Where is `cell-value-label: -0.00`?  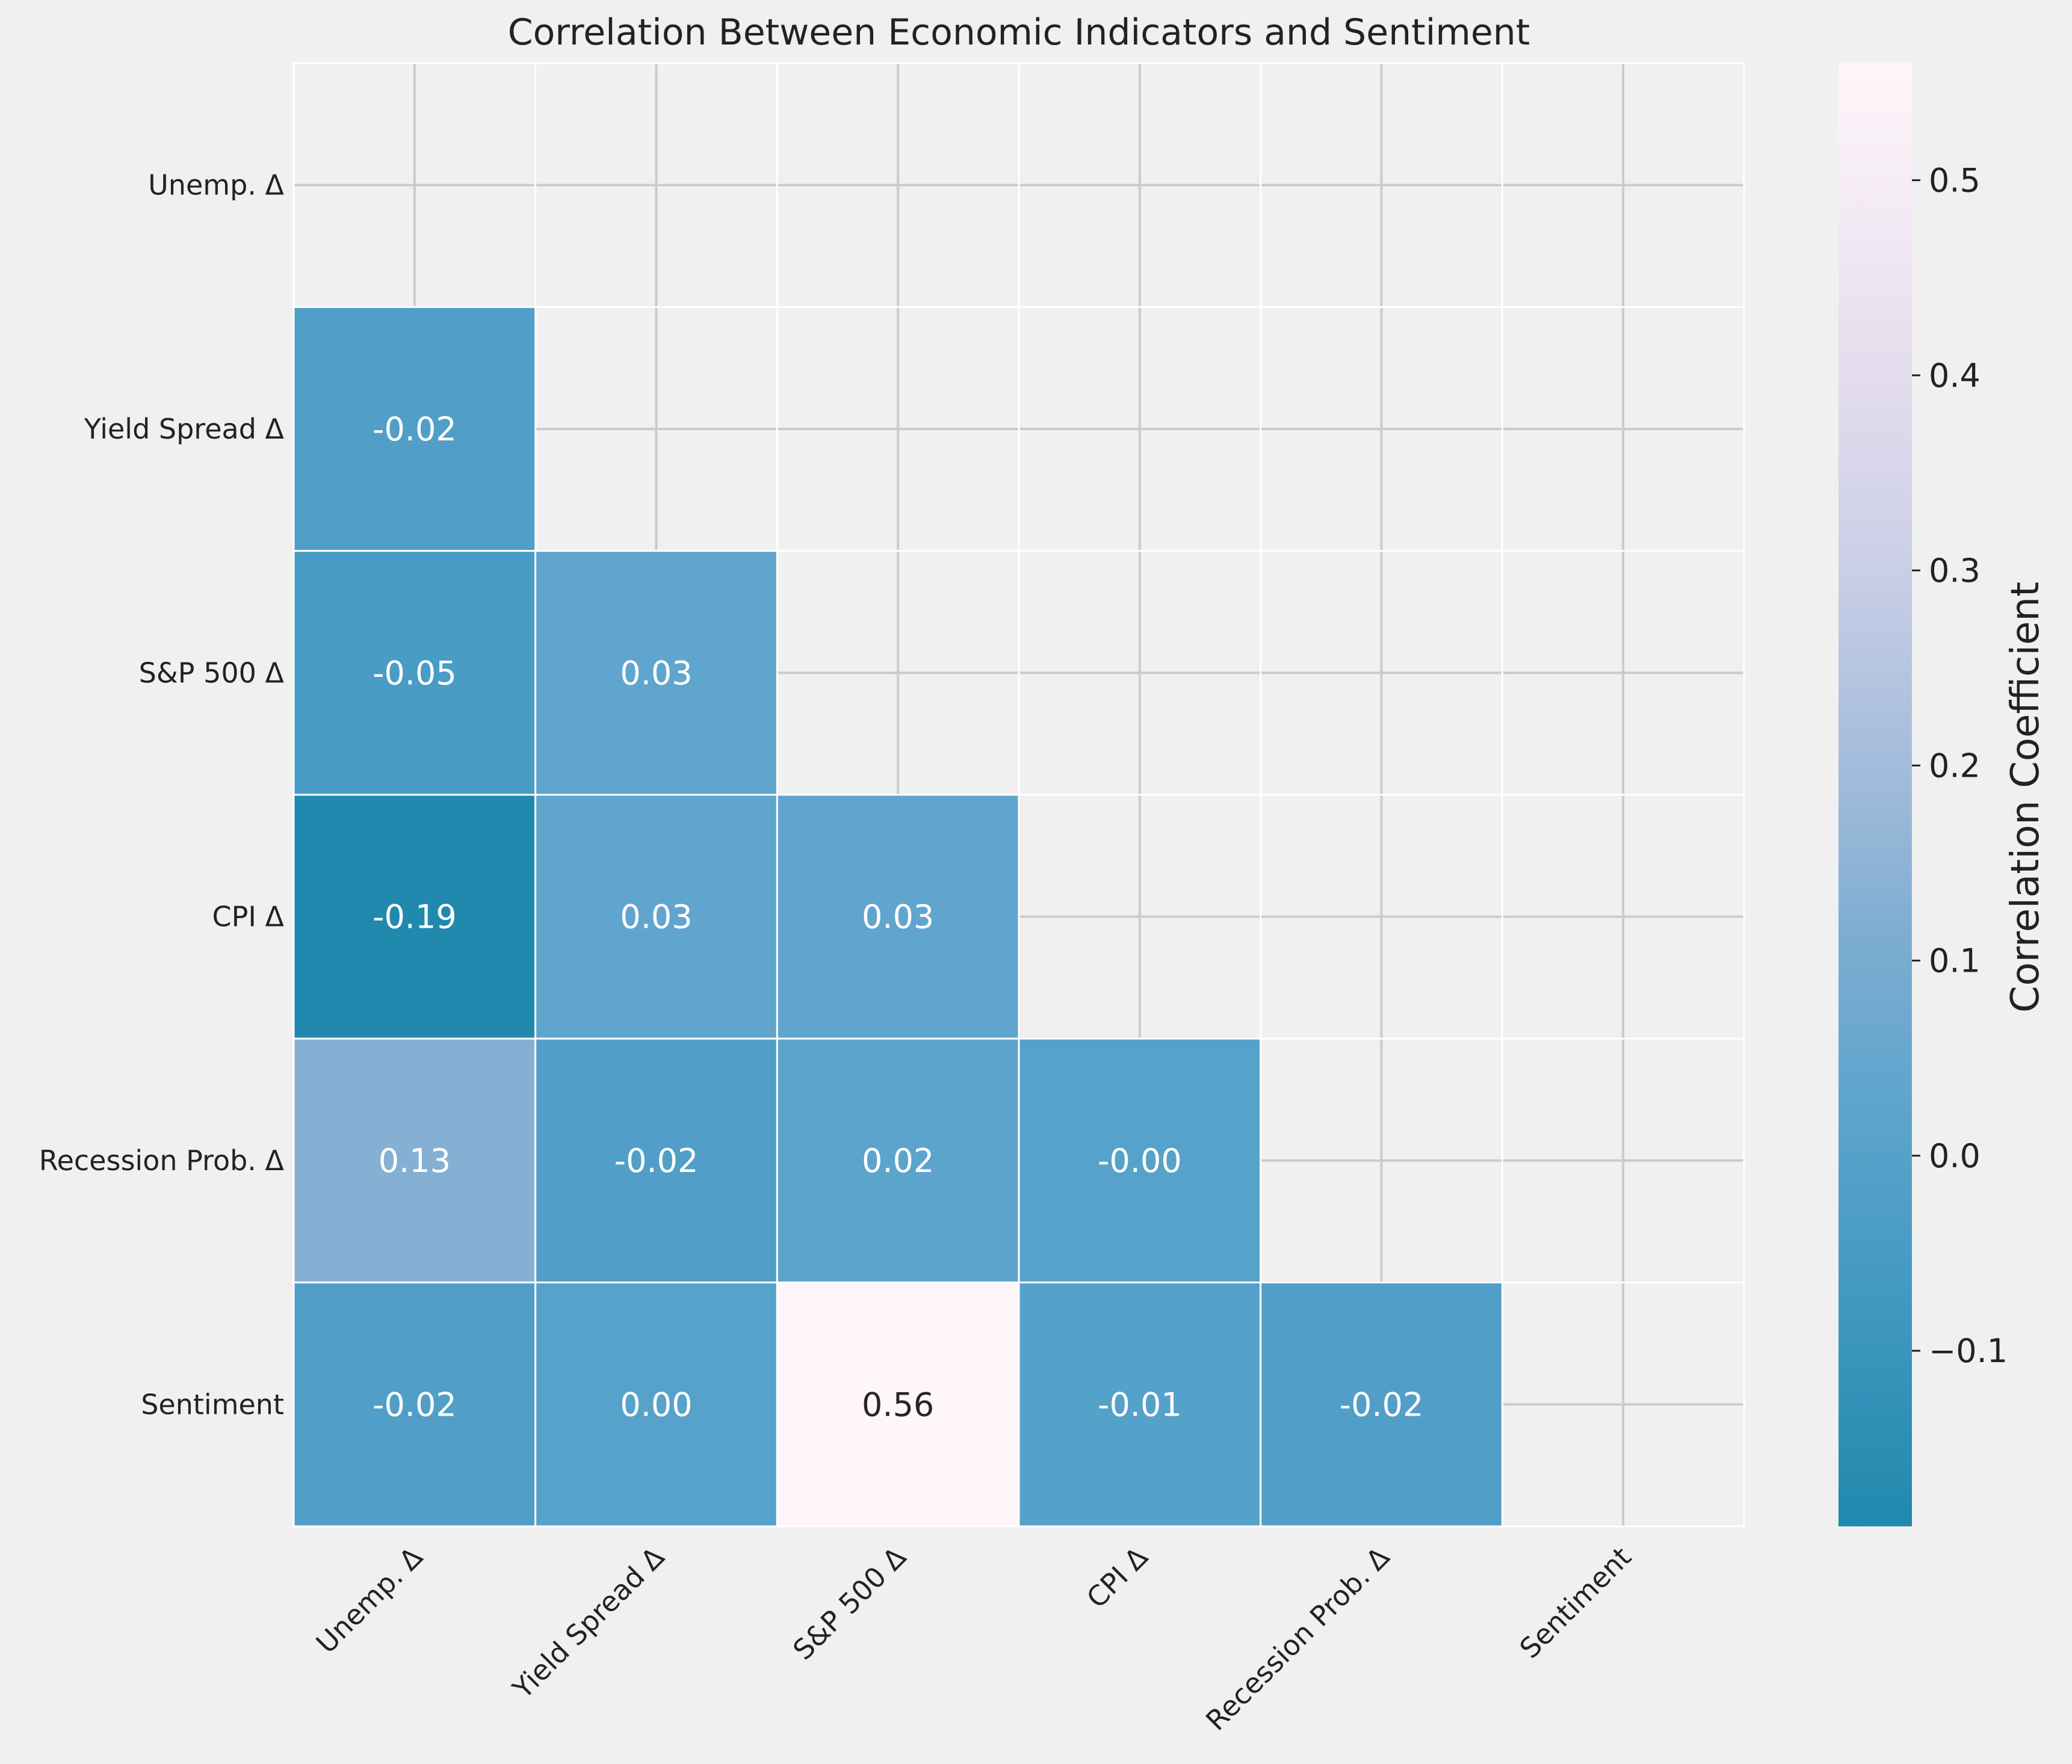 cell-value-label: -0.00 is located at coordinates (1140, 1161).